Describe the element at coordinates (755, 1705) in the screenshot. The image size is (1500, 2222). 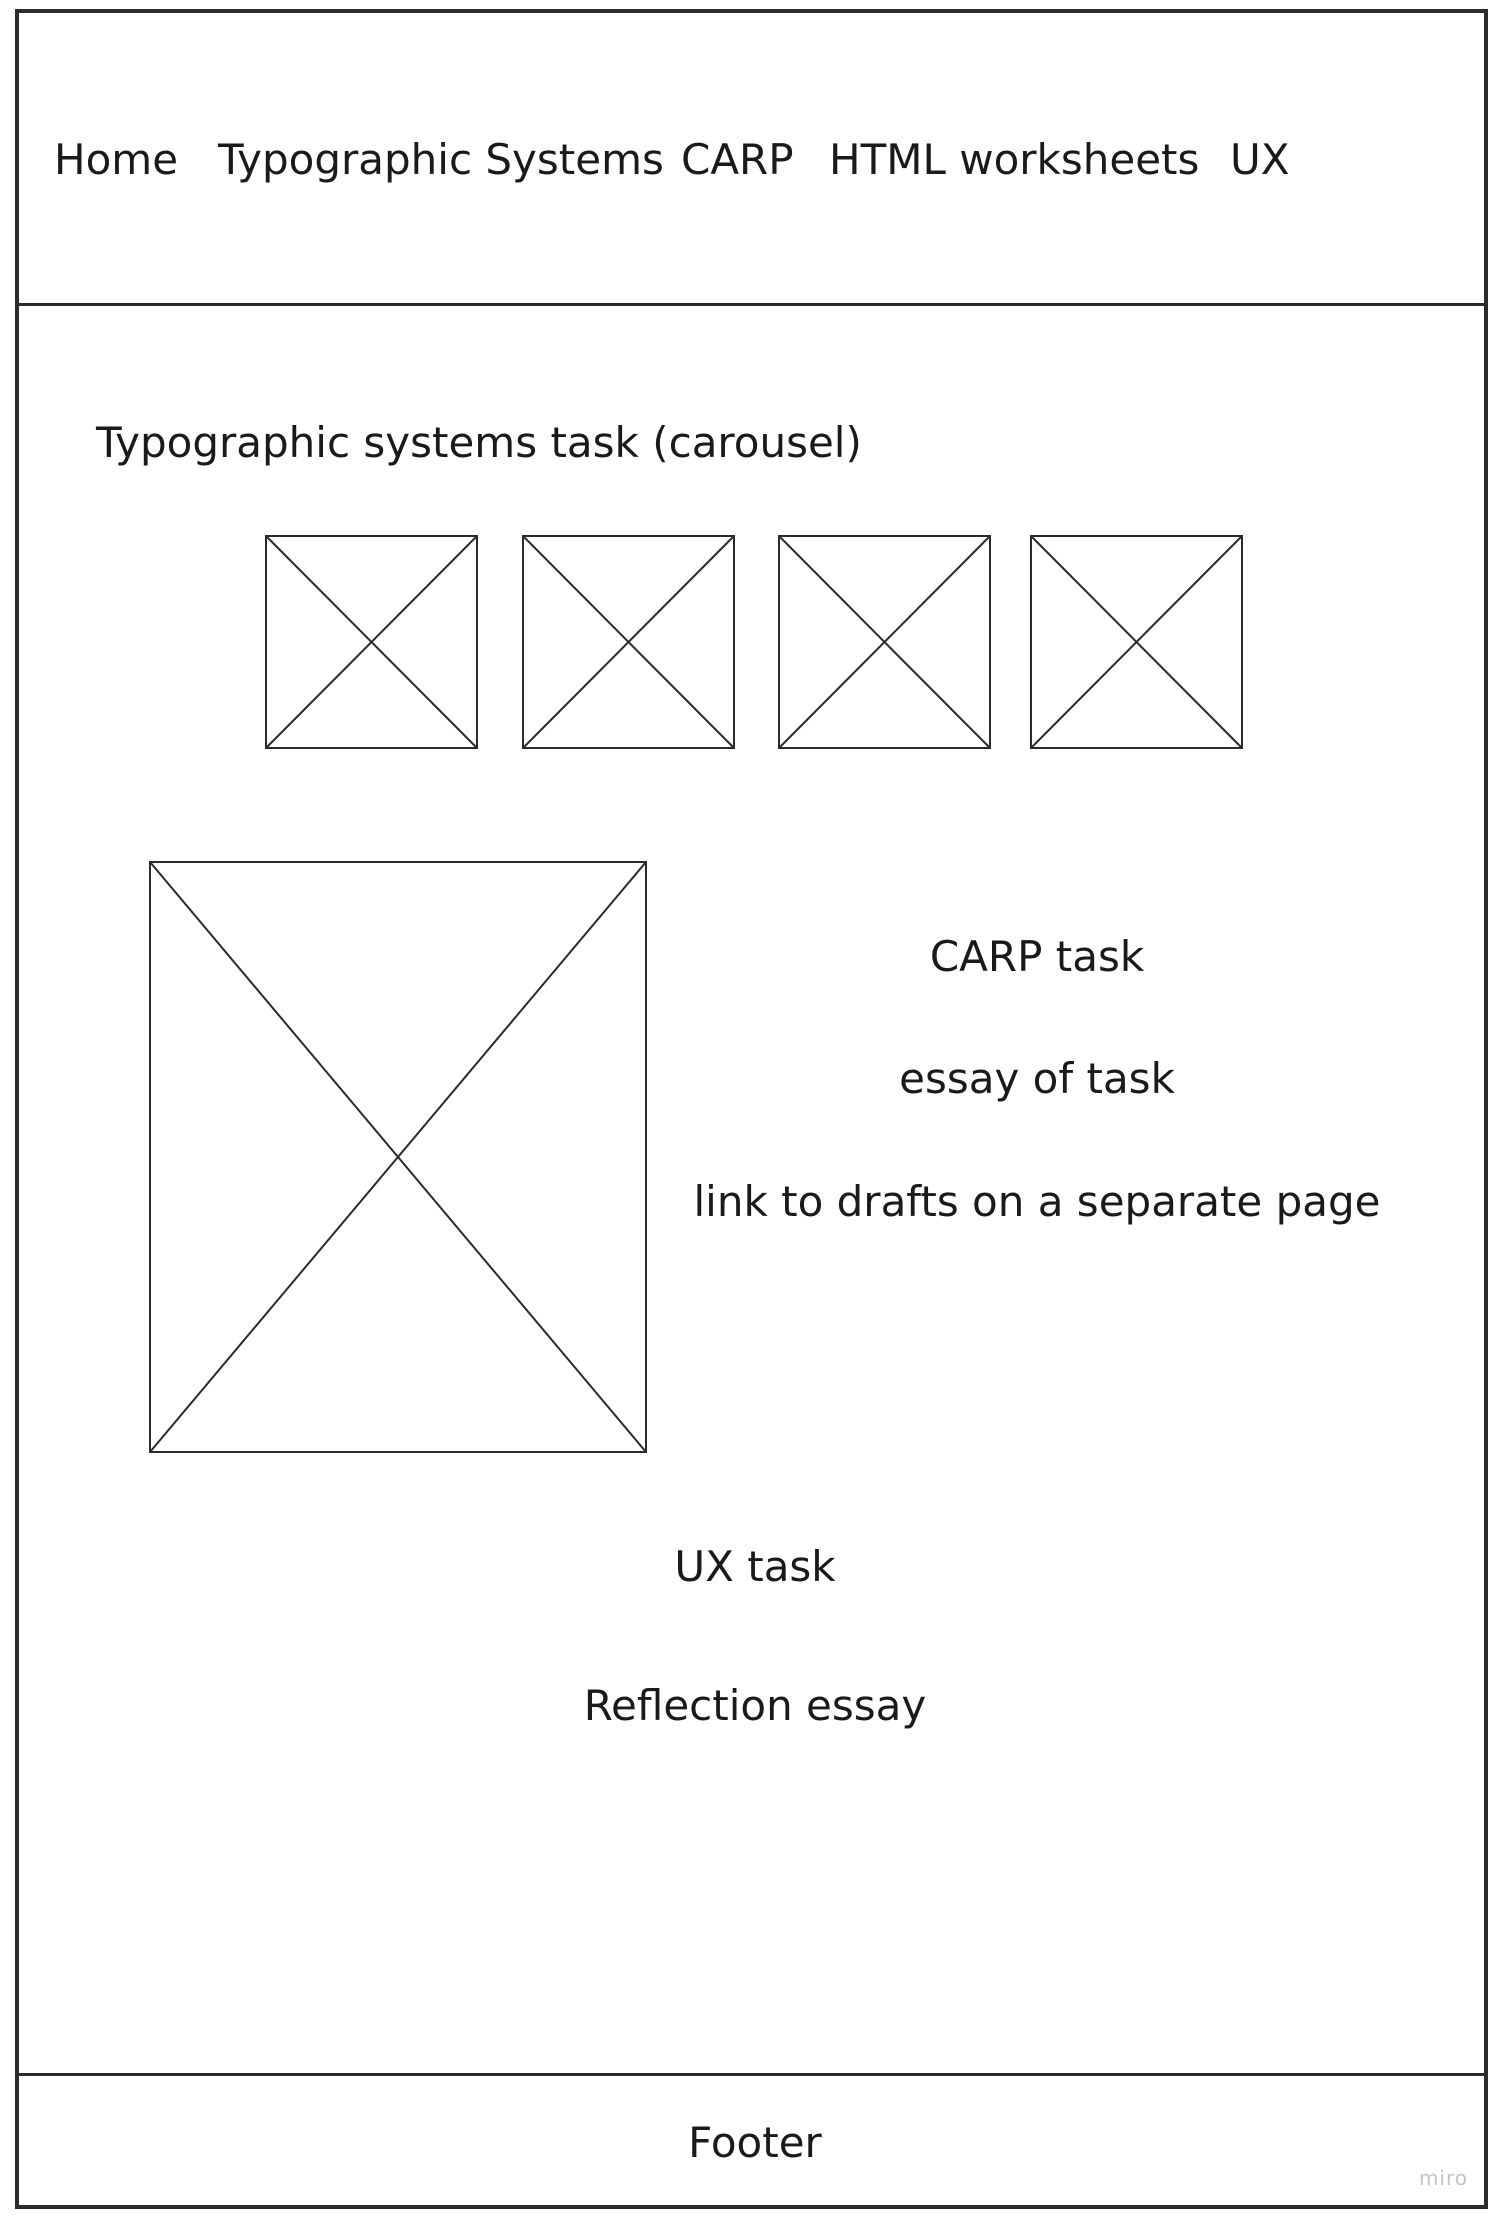
I see `reflection-essay-text: Reflection essay` at that location.